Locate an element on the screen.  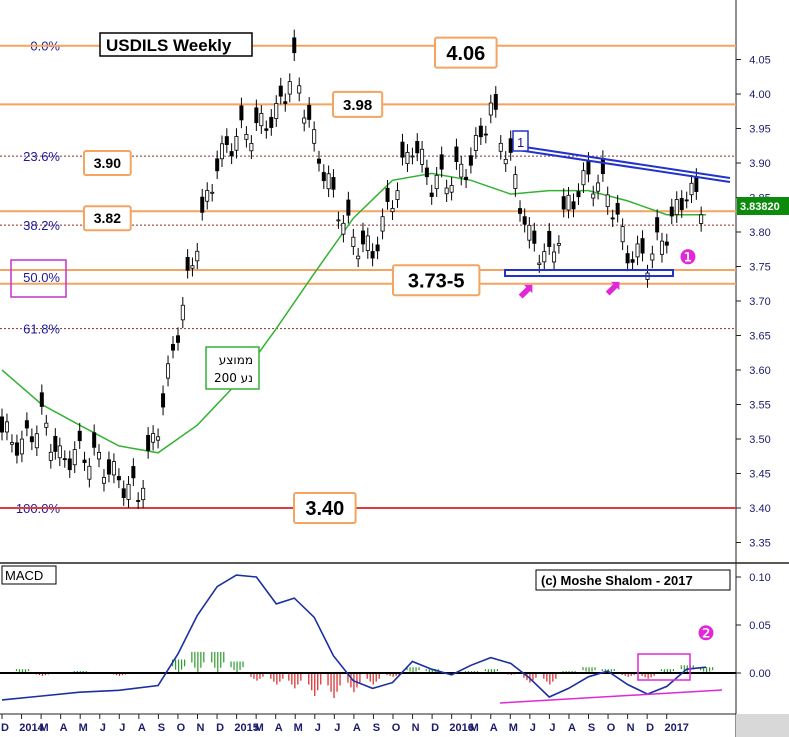
price-tick-label: 3.40 is located at coordinates (759, 509).